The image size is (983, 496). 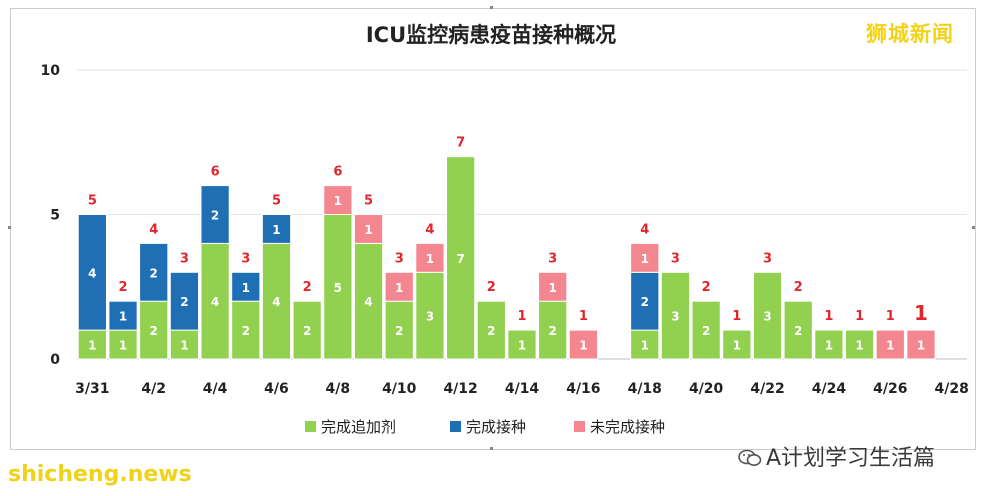 What do you see at coordinates (460, 143) in the screenshot?
I see `total-value-label: 7` at bounding box center [460, 143].